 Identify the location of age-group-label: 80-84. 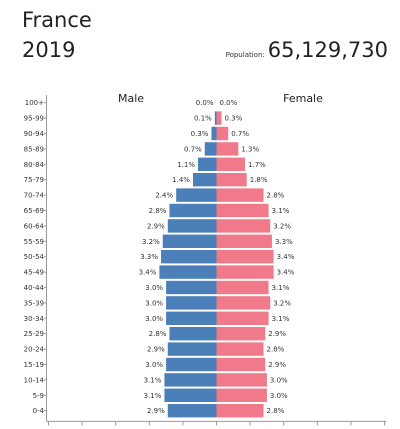
(34, 165).